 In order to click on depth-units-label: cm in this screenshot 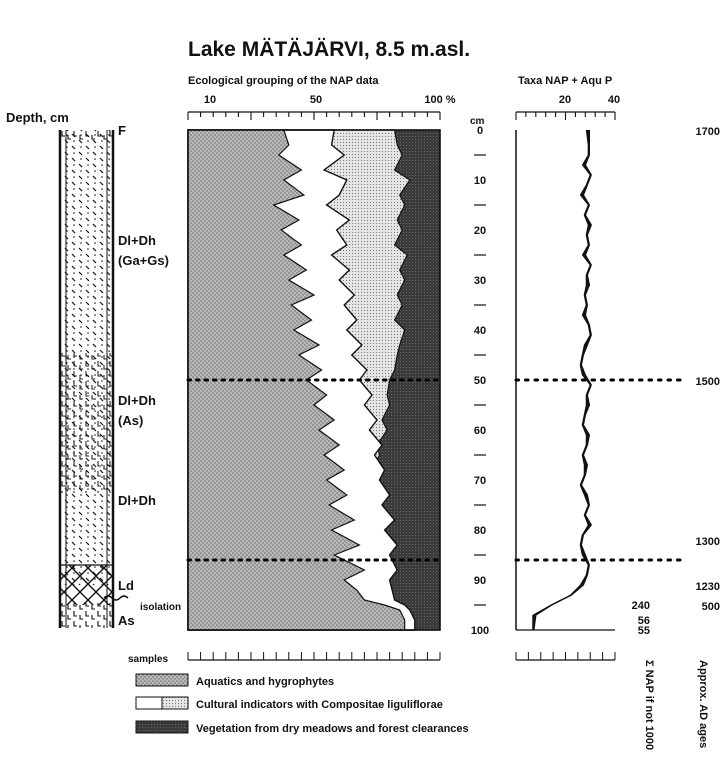, I will do `click(477, 121)`.